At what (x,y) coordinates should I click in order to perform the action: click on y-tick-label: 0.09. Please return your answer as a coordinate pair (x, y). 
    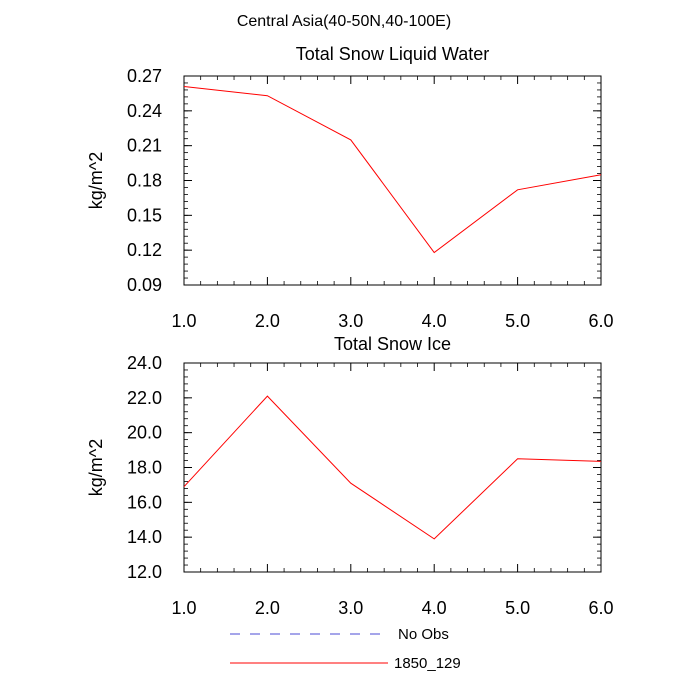
    Looking at the image, I should click on (144, 285).